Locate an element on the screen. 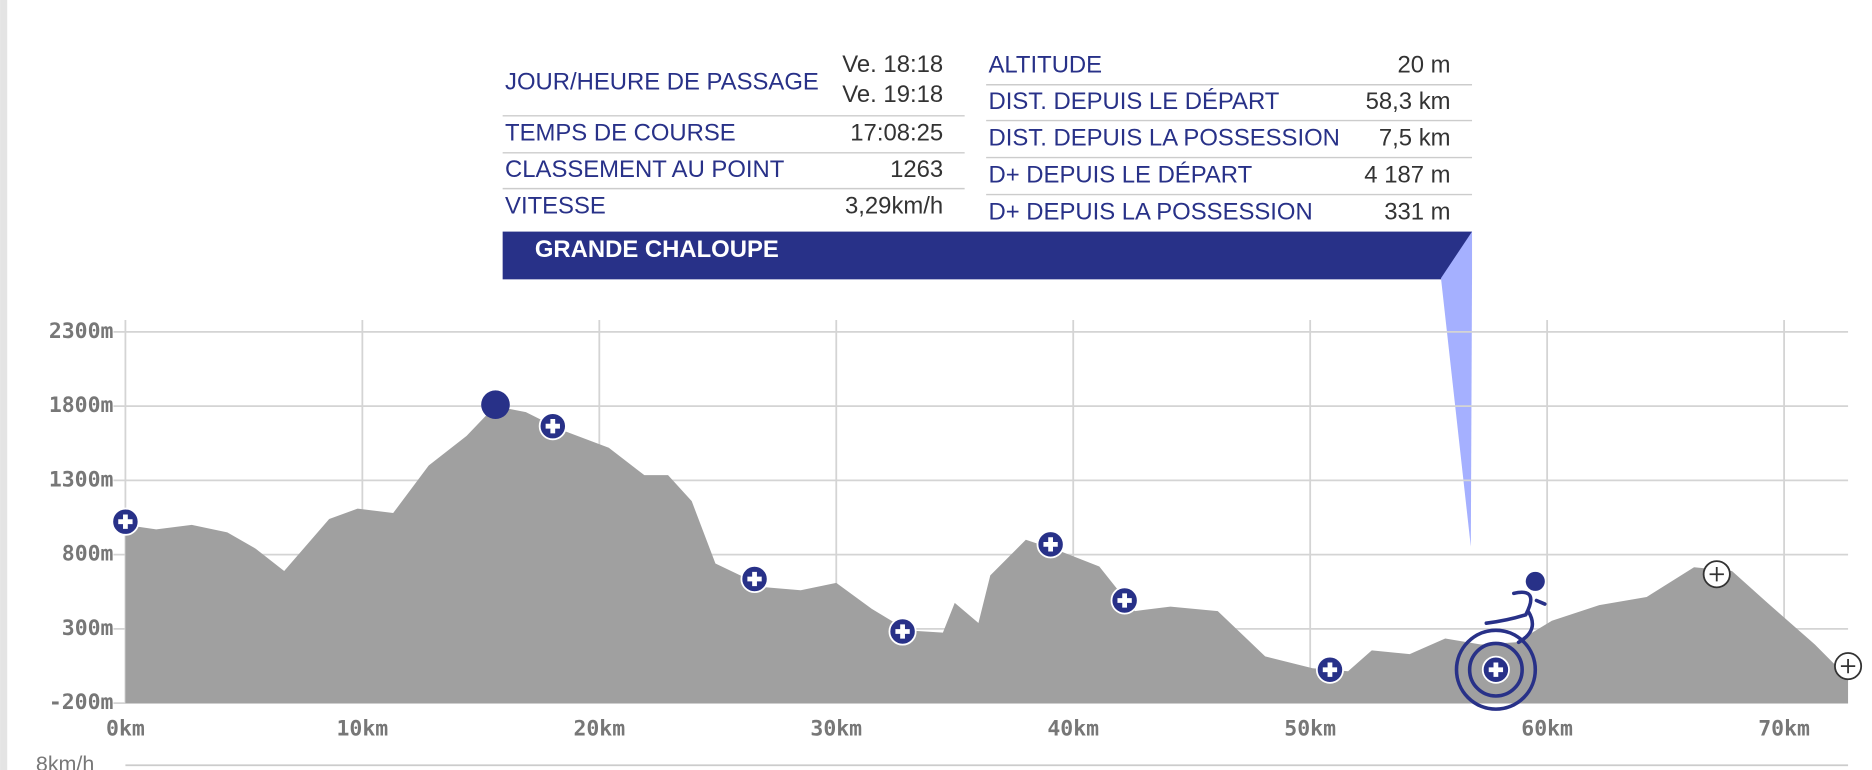  info-value: 1263 is located at coordinates (916, 169).